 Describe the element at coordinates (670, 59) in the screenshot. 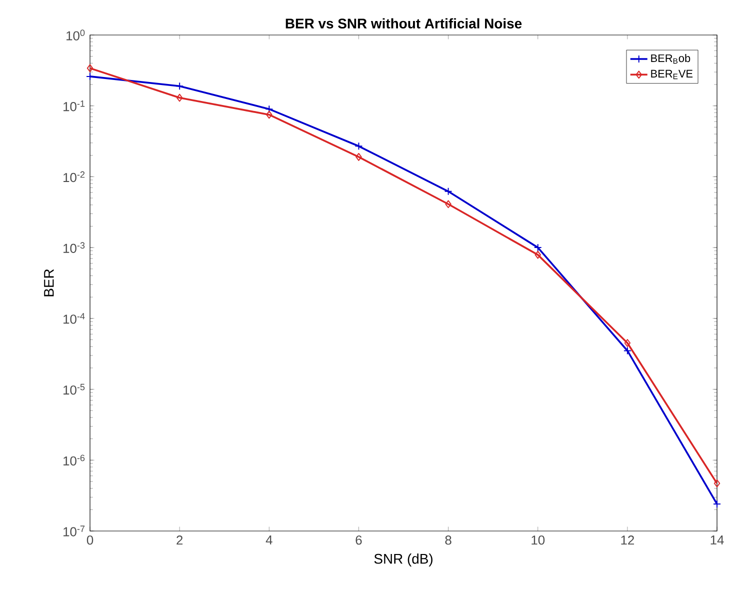

I see `legend-label: BER$_{B}$ob` at that location.